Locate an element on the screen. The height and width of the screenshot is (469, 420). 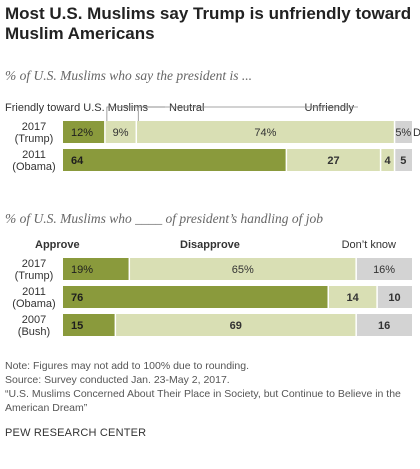
chart2-data-label: 16% is located at coordinates (384, 270).